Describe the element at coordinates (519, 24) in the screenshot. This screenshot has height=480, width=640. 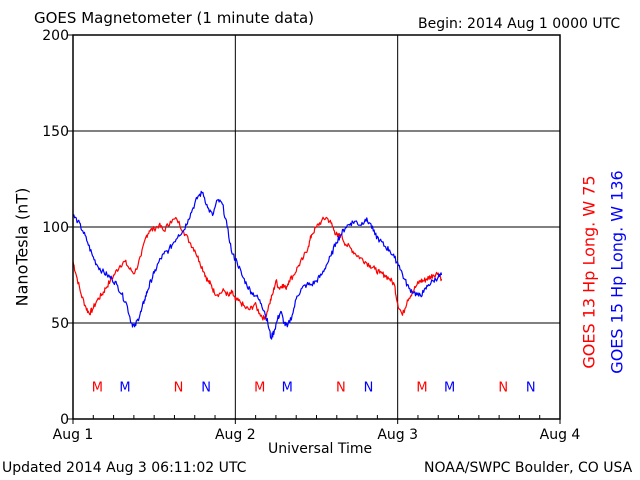
I see `begin-label: Begin: 2014 Aug 1 0000 UTC` at that location.